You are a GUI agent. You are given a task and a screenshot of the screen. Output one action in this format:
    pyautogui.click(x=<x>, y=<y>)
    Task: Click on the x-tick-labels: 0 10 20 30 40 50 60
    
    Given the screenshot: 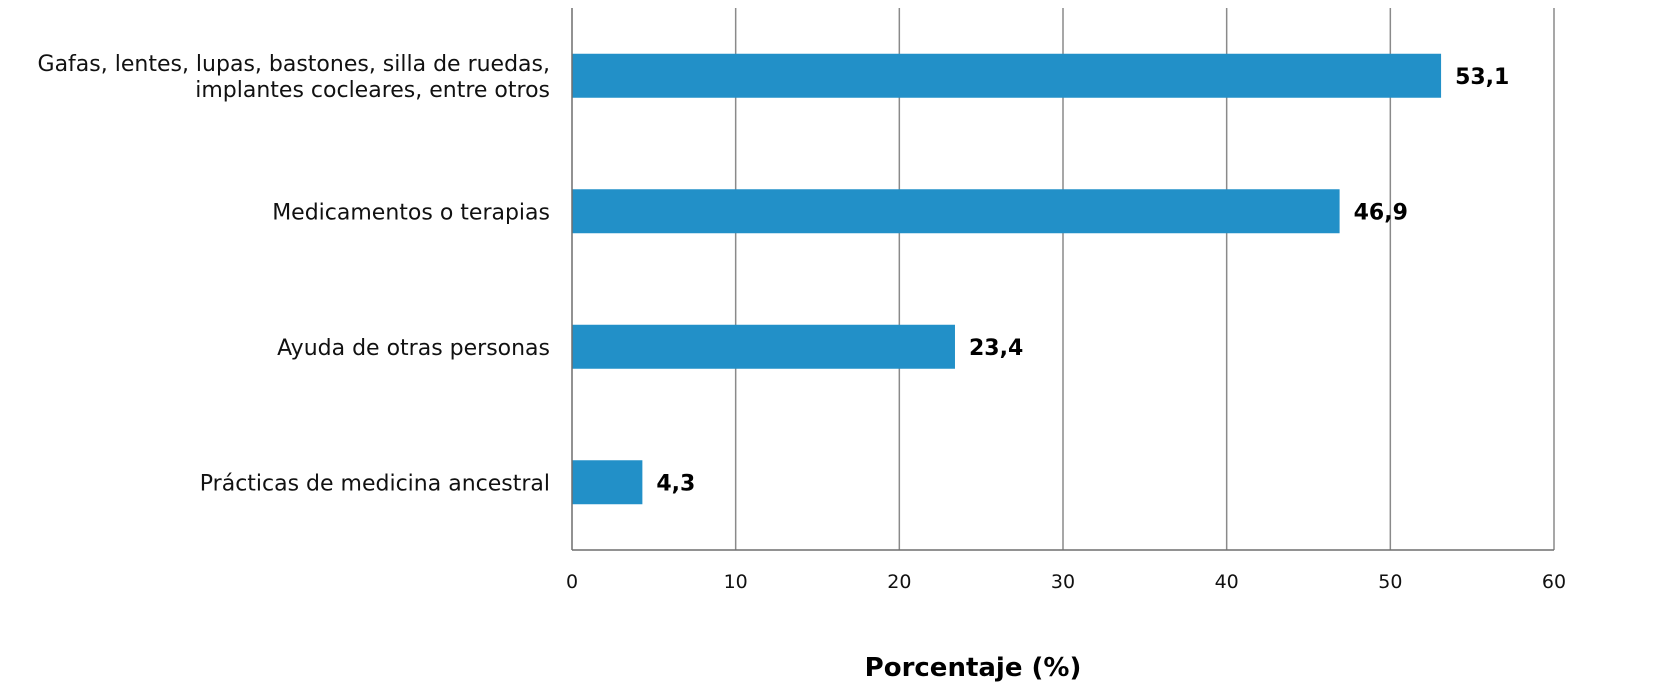 What is the action you would take?
    pyautogui.click(x=1066, y=582)
    